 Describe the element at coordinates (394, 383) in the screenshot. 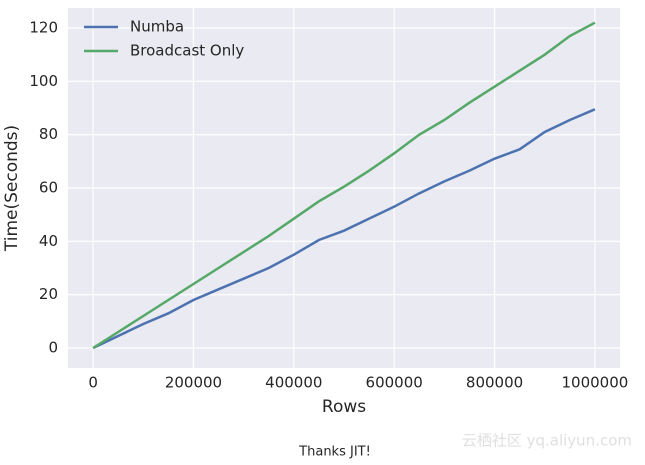

I see `x-tick-label: 600000` at that location.